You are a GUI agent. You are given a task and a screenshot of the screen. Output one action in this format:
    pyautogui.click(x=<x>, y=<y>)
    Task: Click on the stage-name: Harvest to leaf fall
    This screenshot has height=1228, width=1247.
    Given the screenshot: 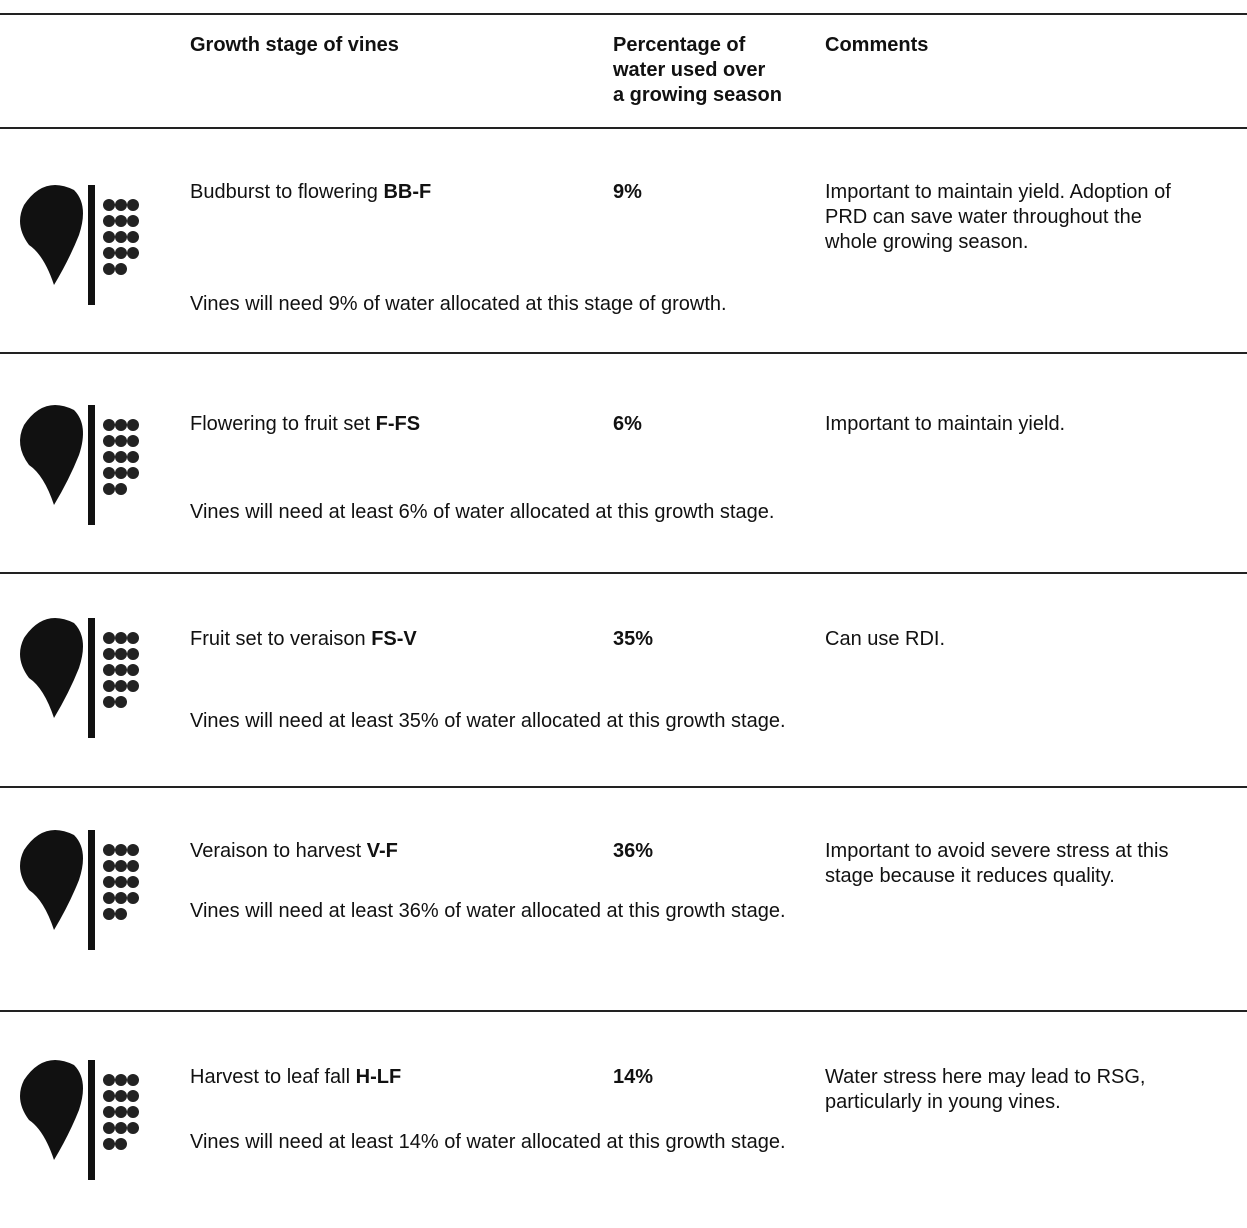 What is the action you would take?
    pyautogui.click(x=270, y=1077)
    